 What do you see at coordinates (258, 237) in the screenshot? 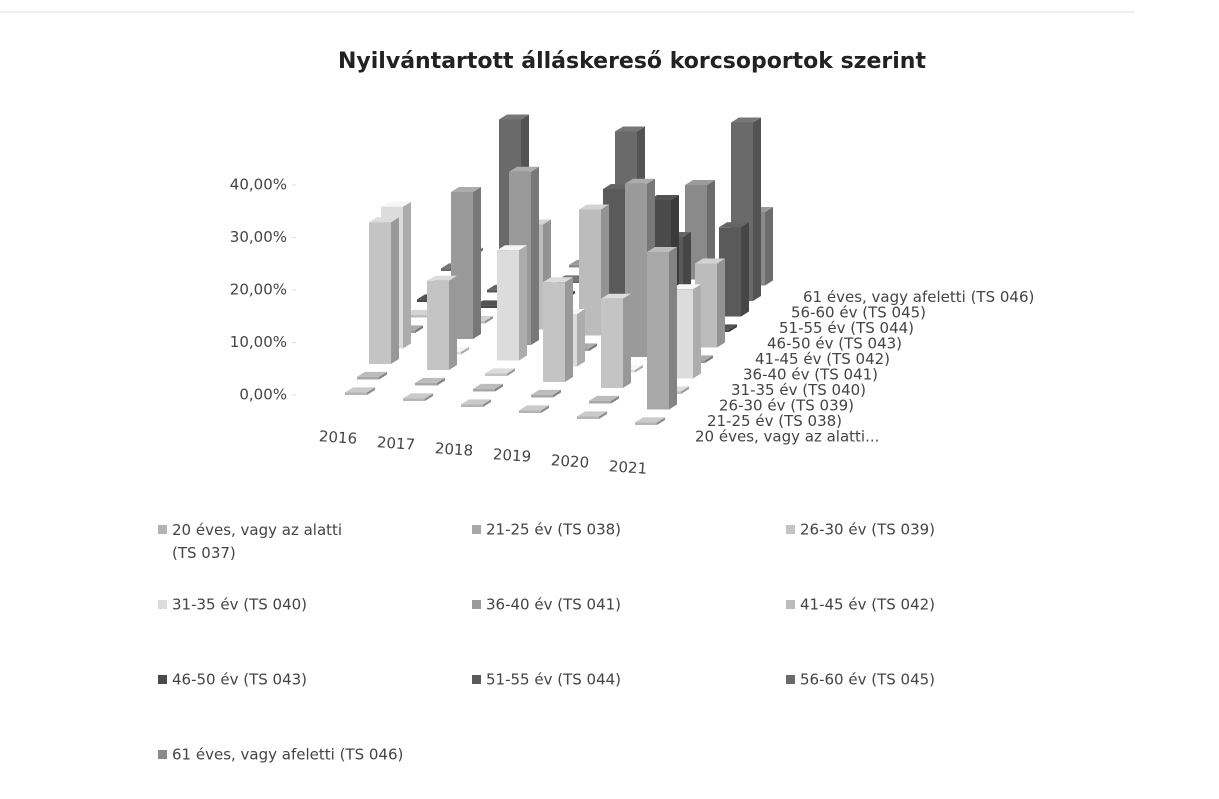
I see `y-tick-label: 30,00%` at bounding box center [258, 237].